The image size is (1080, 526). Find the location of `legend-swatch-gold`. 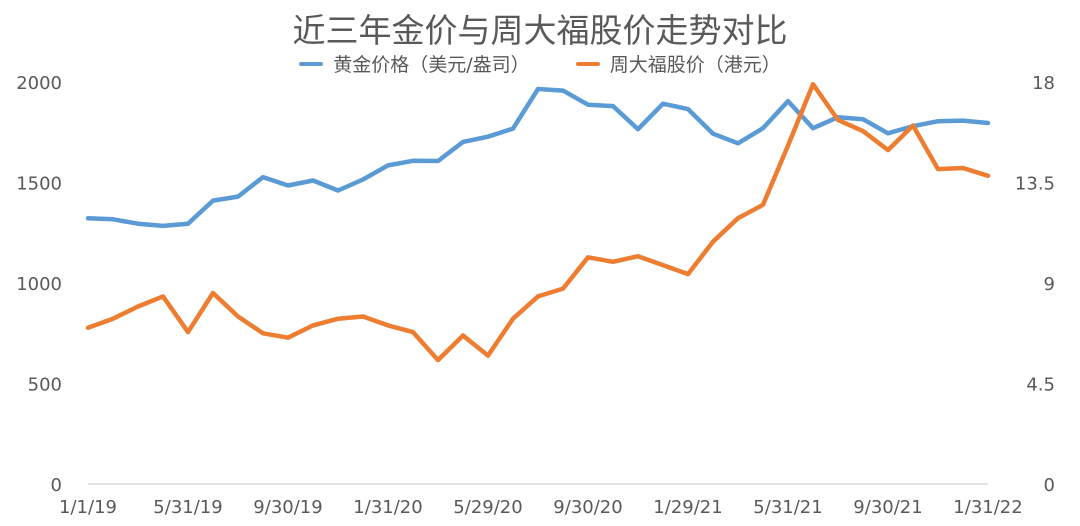

legend-swatch-gold is located at coordinates (311, 63).